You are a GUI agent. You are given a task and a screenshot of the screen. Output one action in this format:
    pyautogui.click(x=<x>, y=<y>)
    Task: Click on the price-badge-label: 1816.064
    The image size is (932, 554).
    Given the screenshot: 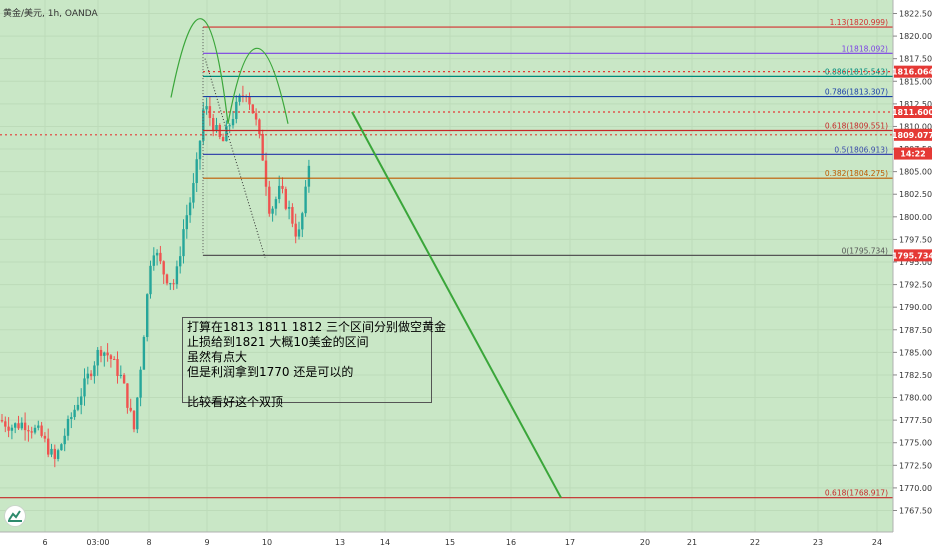 What is the action you would take?
    pyautogui.click(x=912, y=72)
    